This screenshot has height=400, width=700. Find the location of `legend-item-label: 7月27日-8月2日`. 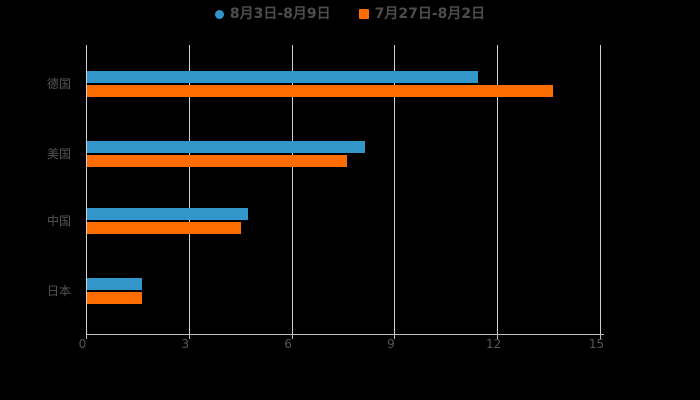

legend-item-label: 7月27日-8月2日 is located at coordinates (430, 14).